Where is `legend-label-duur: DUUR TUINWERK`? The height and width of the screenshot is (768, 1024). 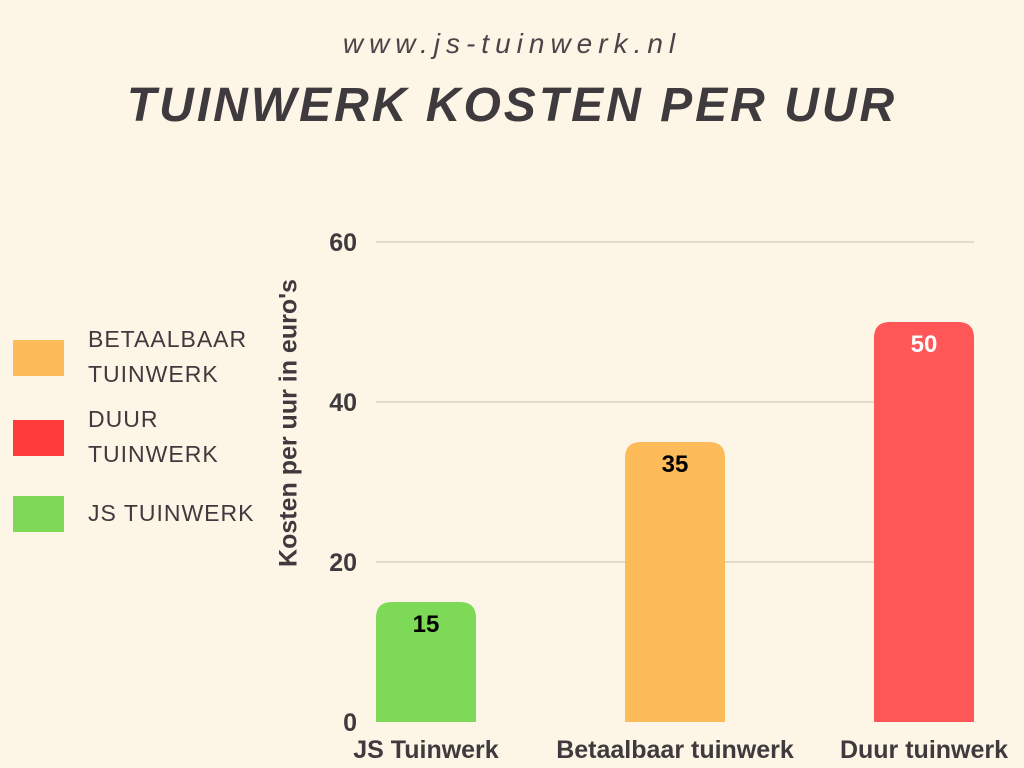 legend-label-duur: DUUR TUINWERK is located at coordinates (153, 436).